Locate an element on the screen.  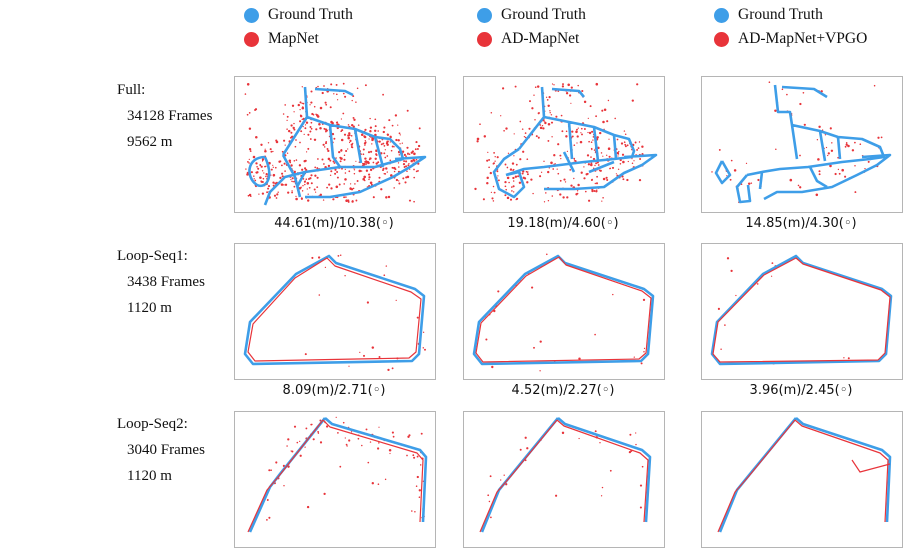
legend-label: Ground Truth is located at coordinates (543, 14).